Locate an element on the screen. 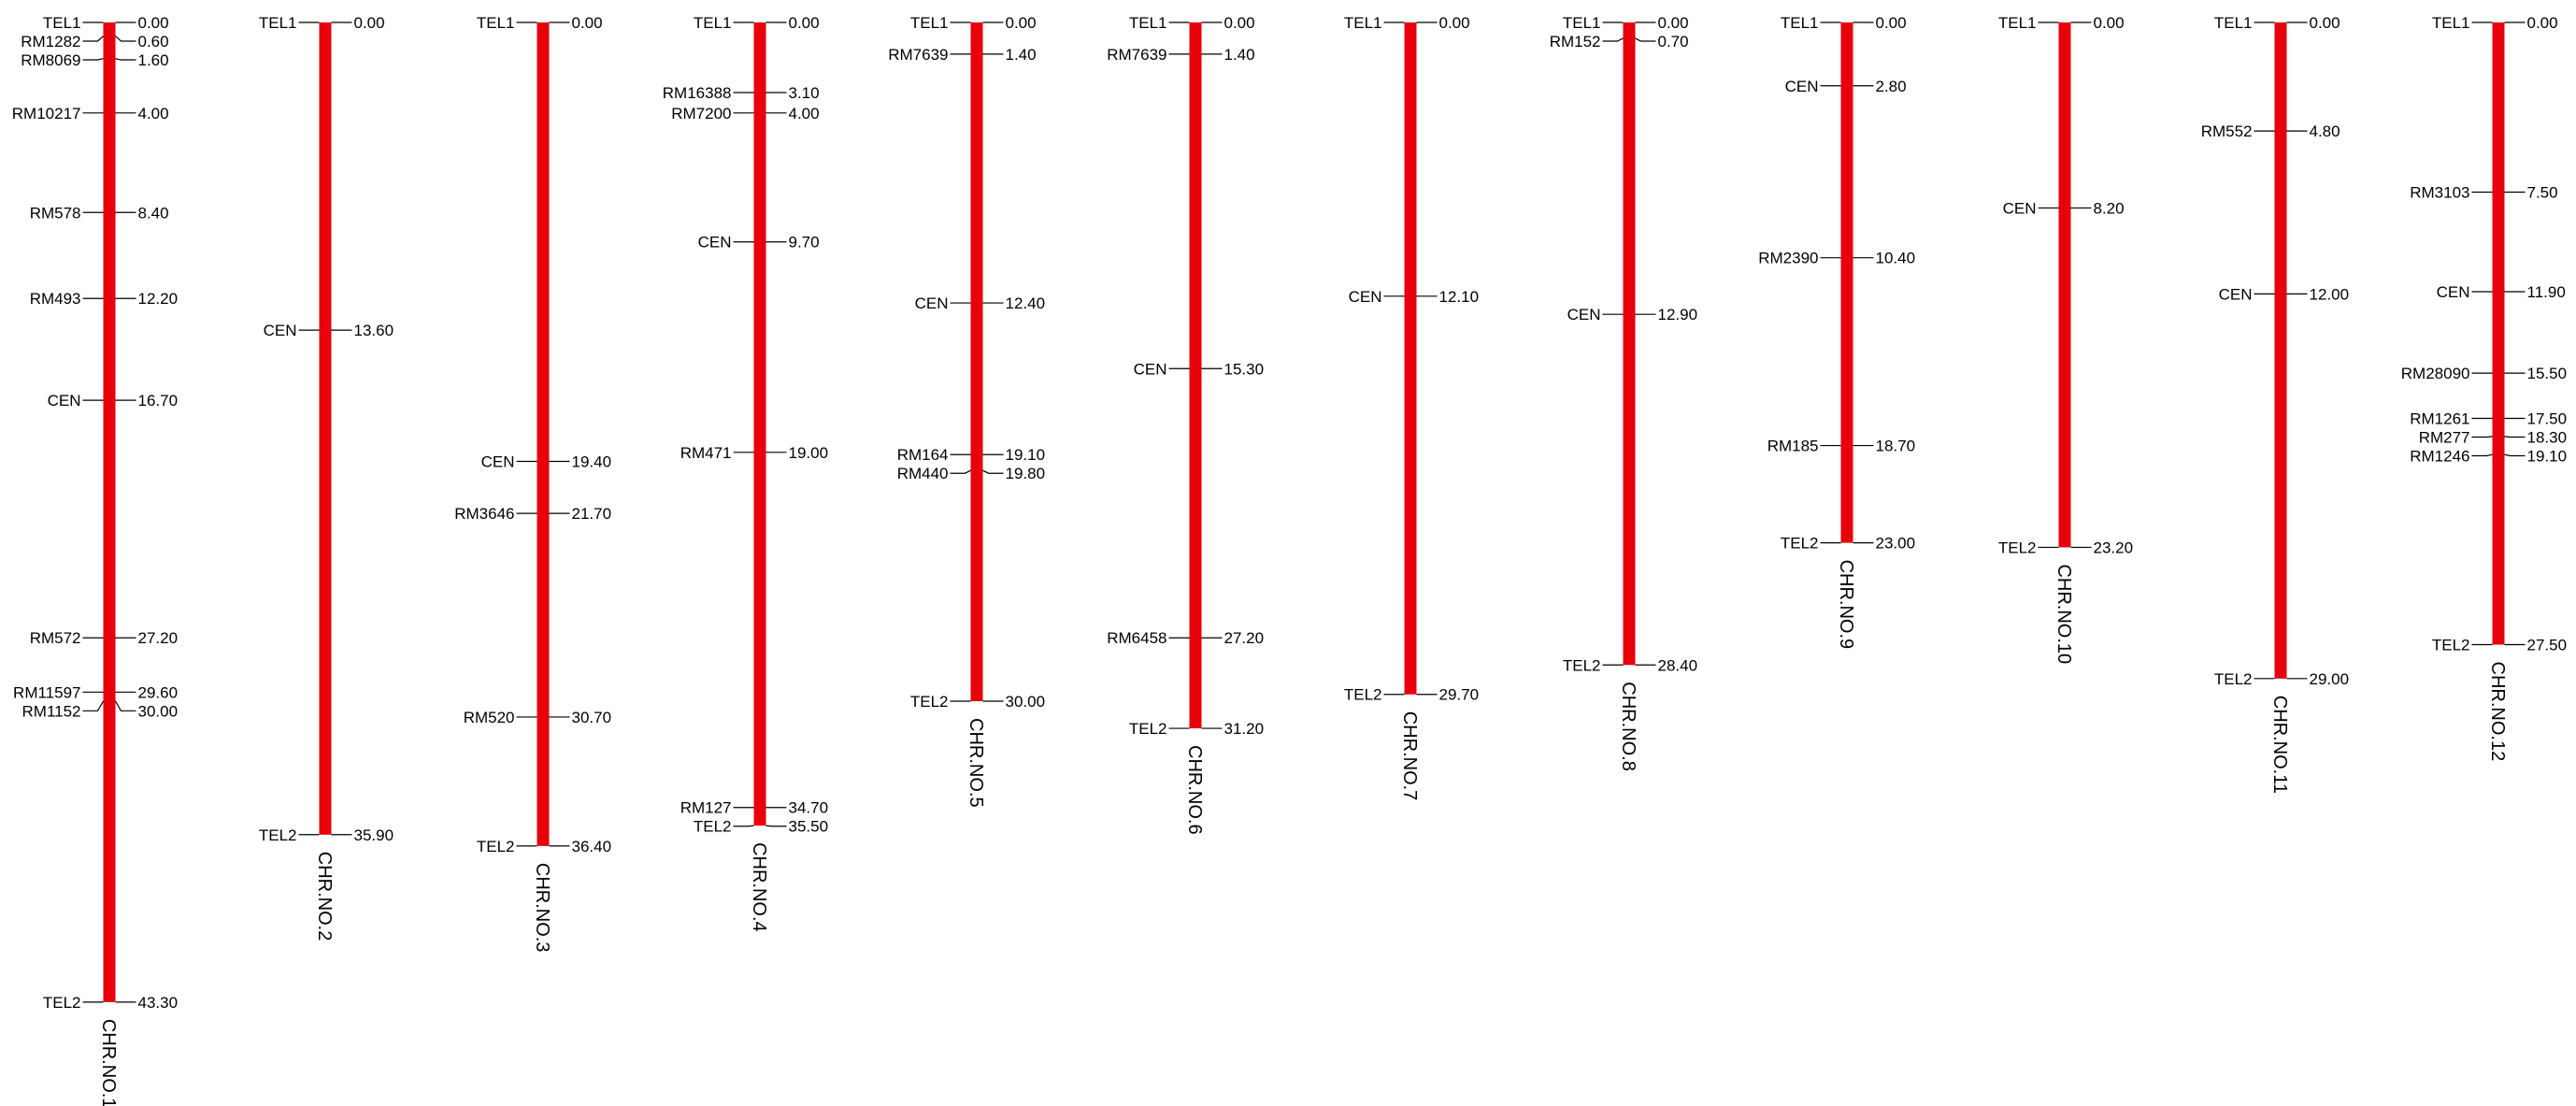  marker-name: RM152 is located at coordinates (1575, 41).